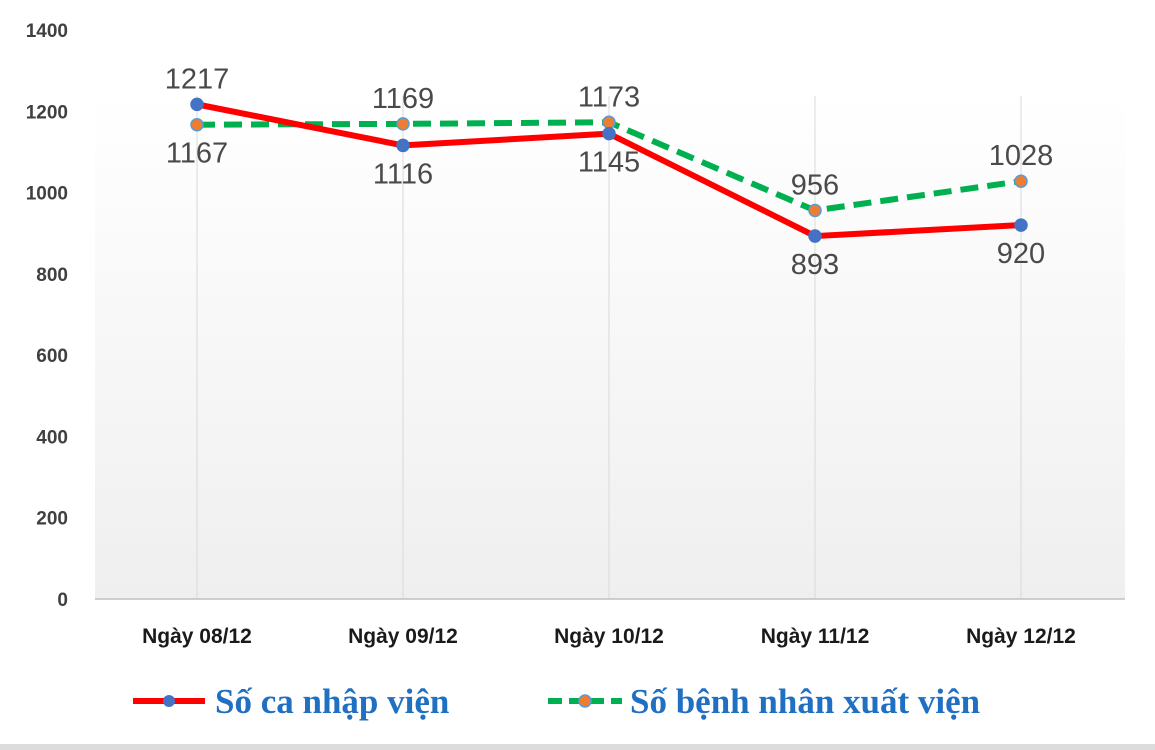  I want to click on admitted-value-label: 893, so click(815, 265).